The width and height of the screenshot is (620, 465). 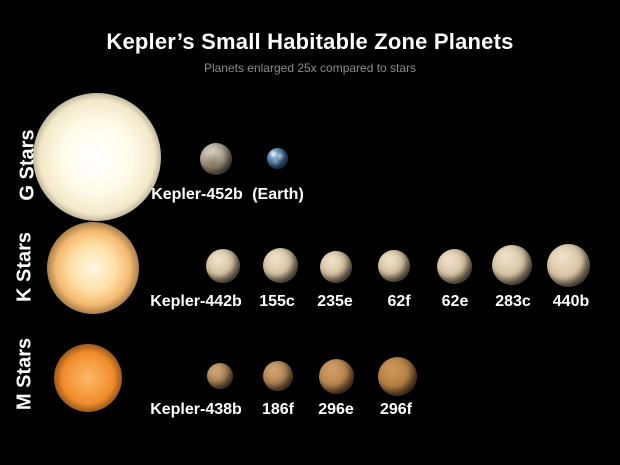 What do you see at coordinates (197, 194) in the screenshot?
I see `planet-label-kepler-452b: Kepler-452b` at bounding box center [197, 194].